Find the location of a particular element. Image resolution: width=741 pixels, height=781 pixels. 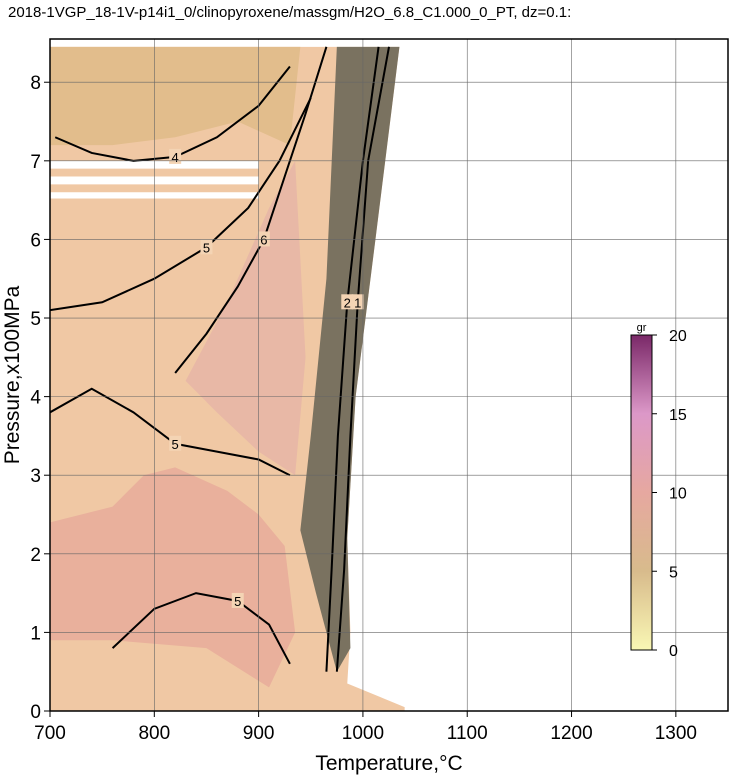

y-tick-label: 4 is located at coordinates (35, 398).